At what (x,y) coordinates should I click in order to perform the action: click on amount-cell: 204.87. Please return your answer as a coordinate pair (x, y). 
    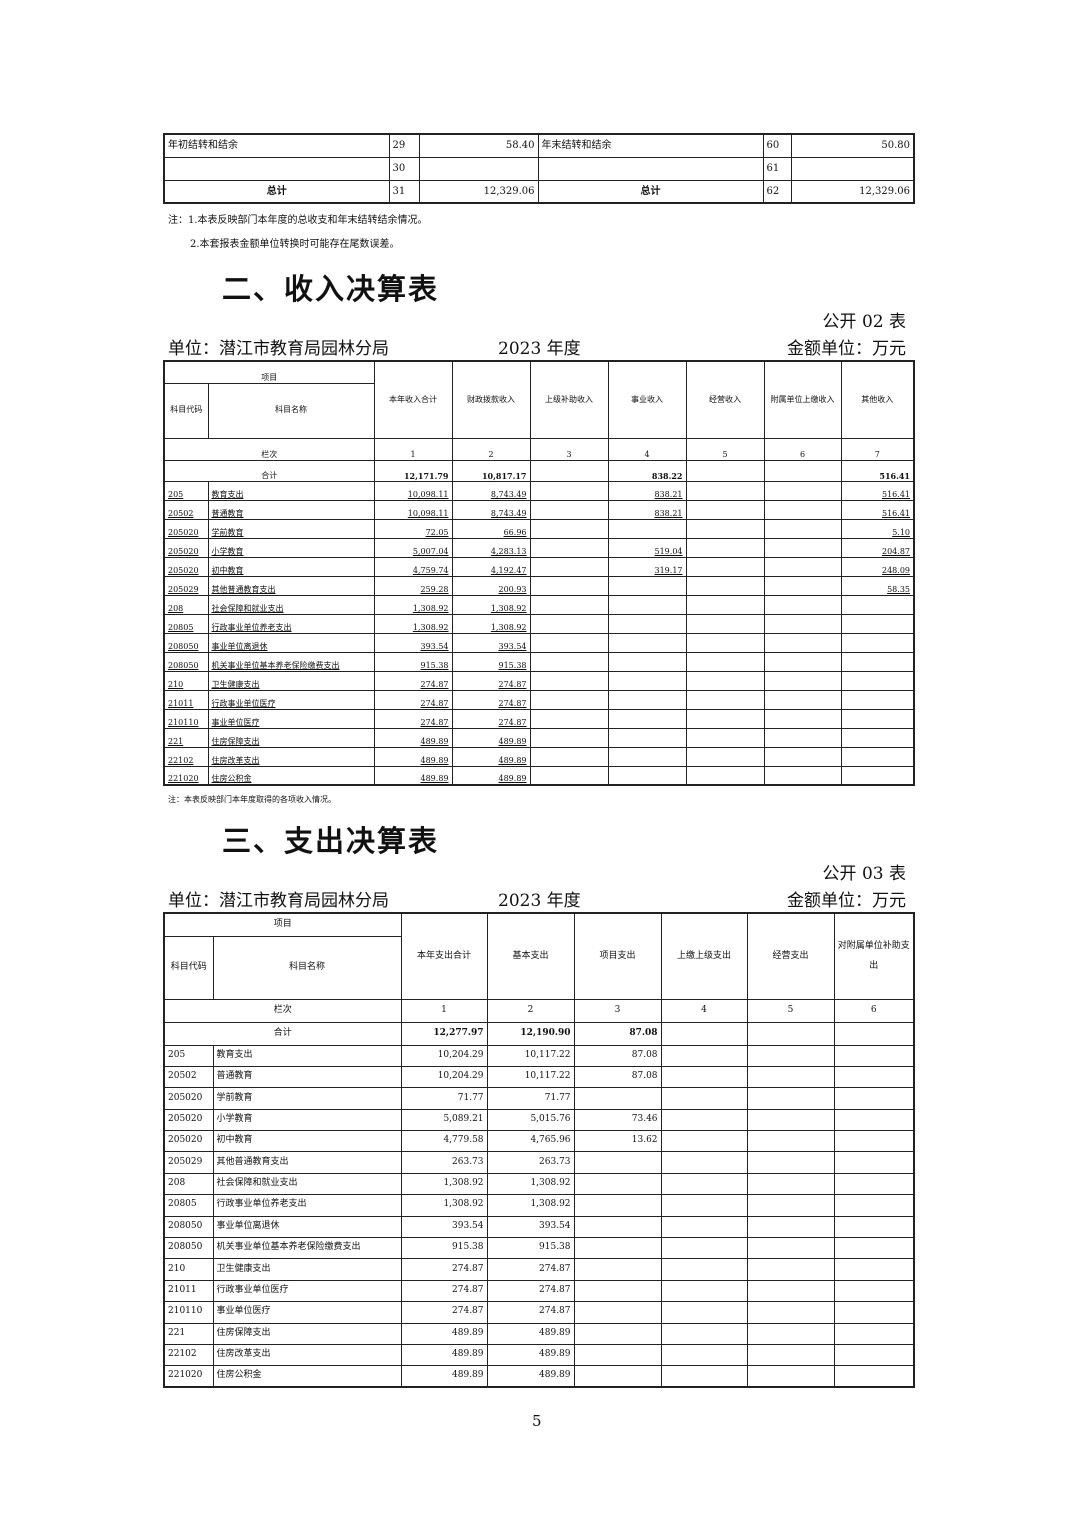
    Looking at the image, I should click on (877, 547).